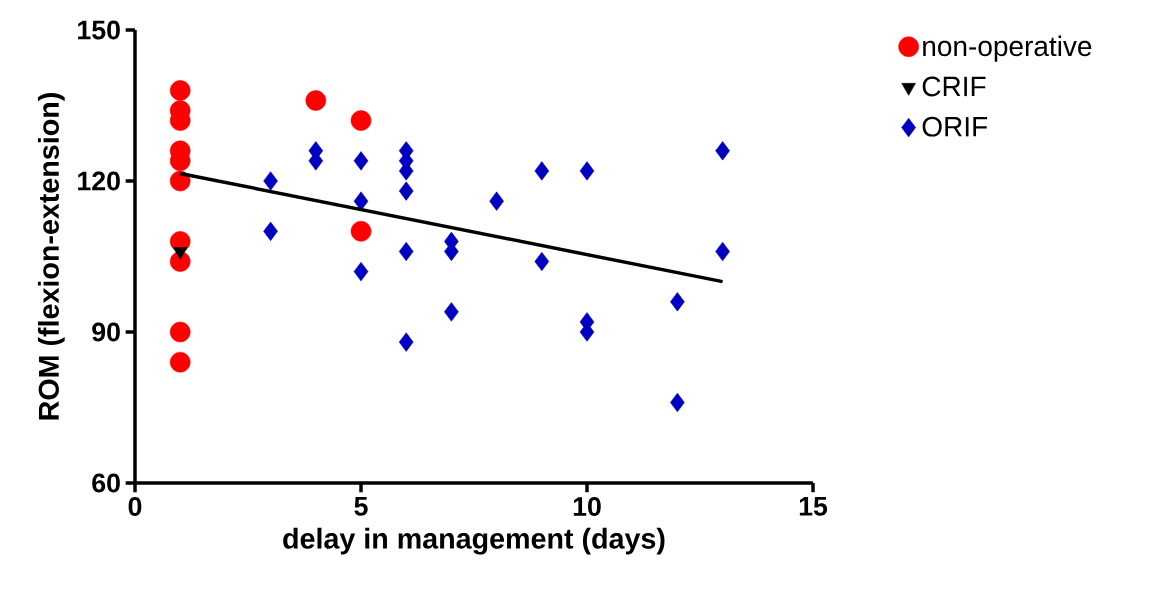 This screenshot has width=1163, height=589. Describe the element at coordinates (587, 506) in the screenshot. I see `x-tick-label: 10` at that location.